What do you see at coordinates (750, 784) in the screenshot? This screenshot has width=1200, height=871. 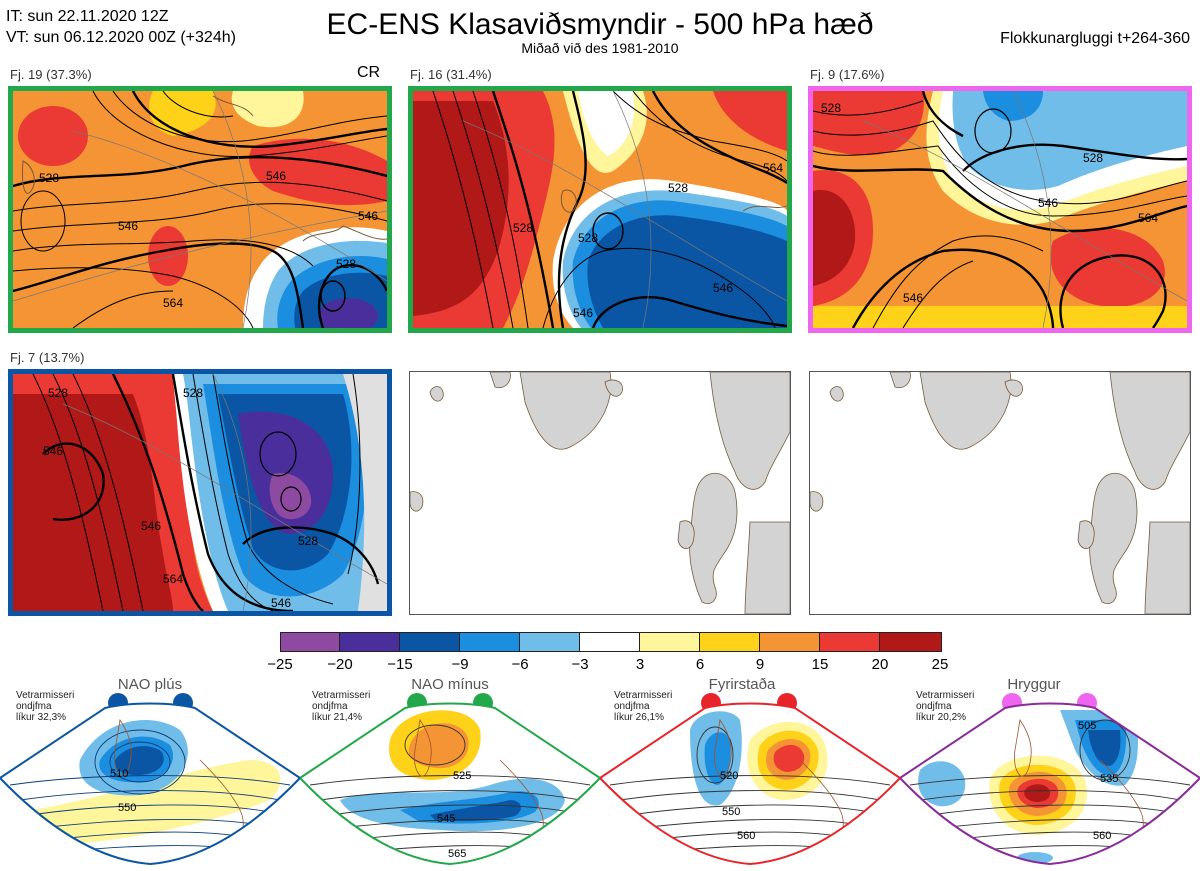 I see `regime-map-blocking` at bounding box center [750, 784].